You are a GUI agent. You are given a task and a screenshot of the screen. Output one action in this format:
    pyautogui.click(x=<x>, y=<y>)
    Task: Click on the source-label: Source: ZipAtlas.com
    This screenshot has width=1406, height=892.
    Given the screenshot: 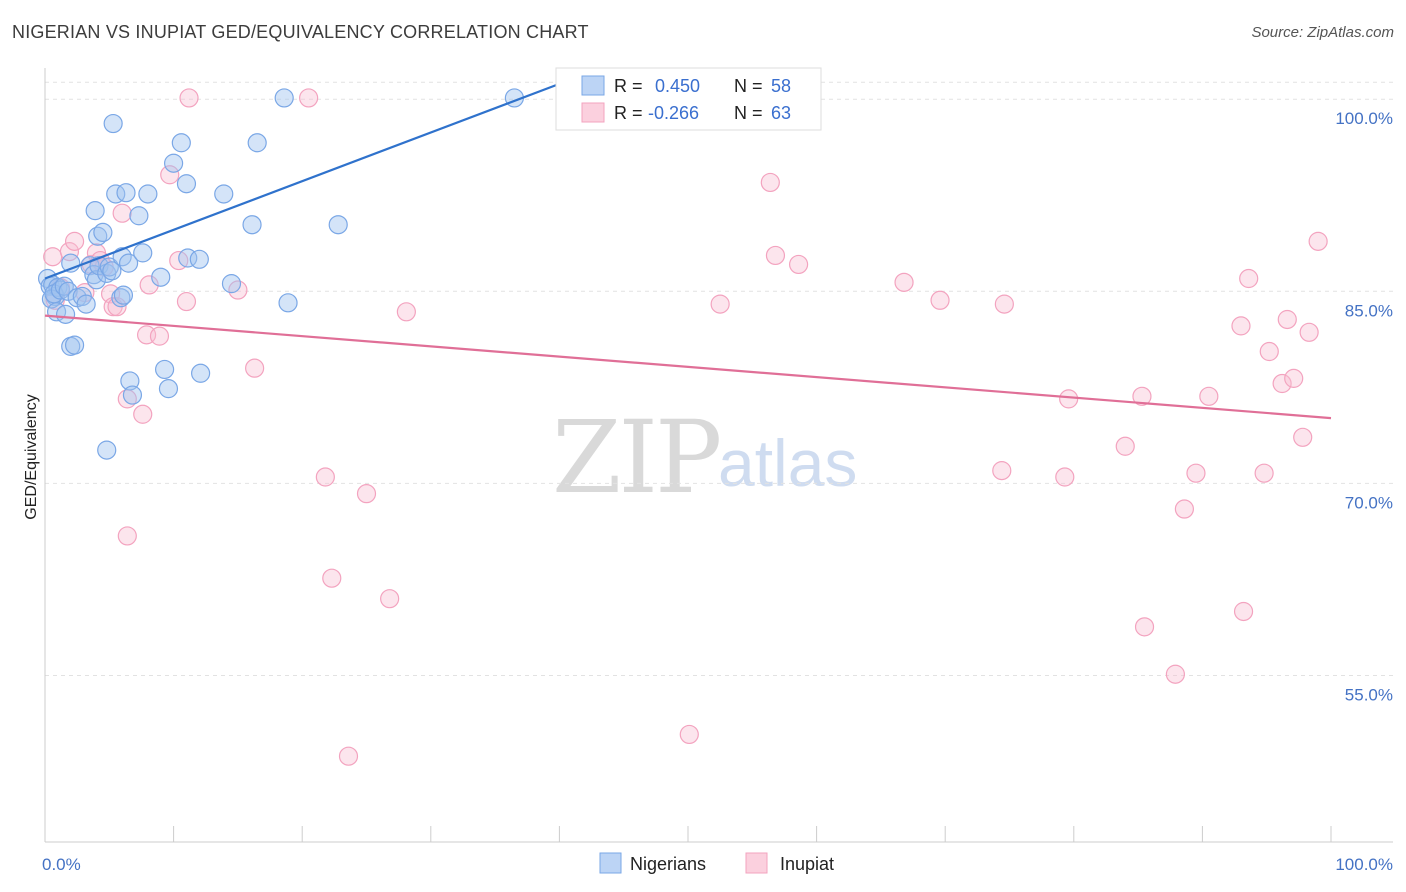 What is the action you would take?
    pyautogui.click(x=1322, y=32)
    